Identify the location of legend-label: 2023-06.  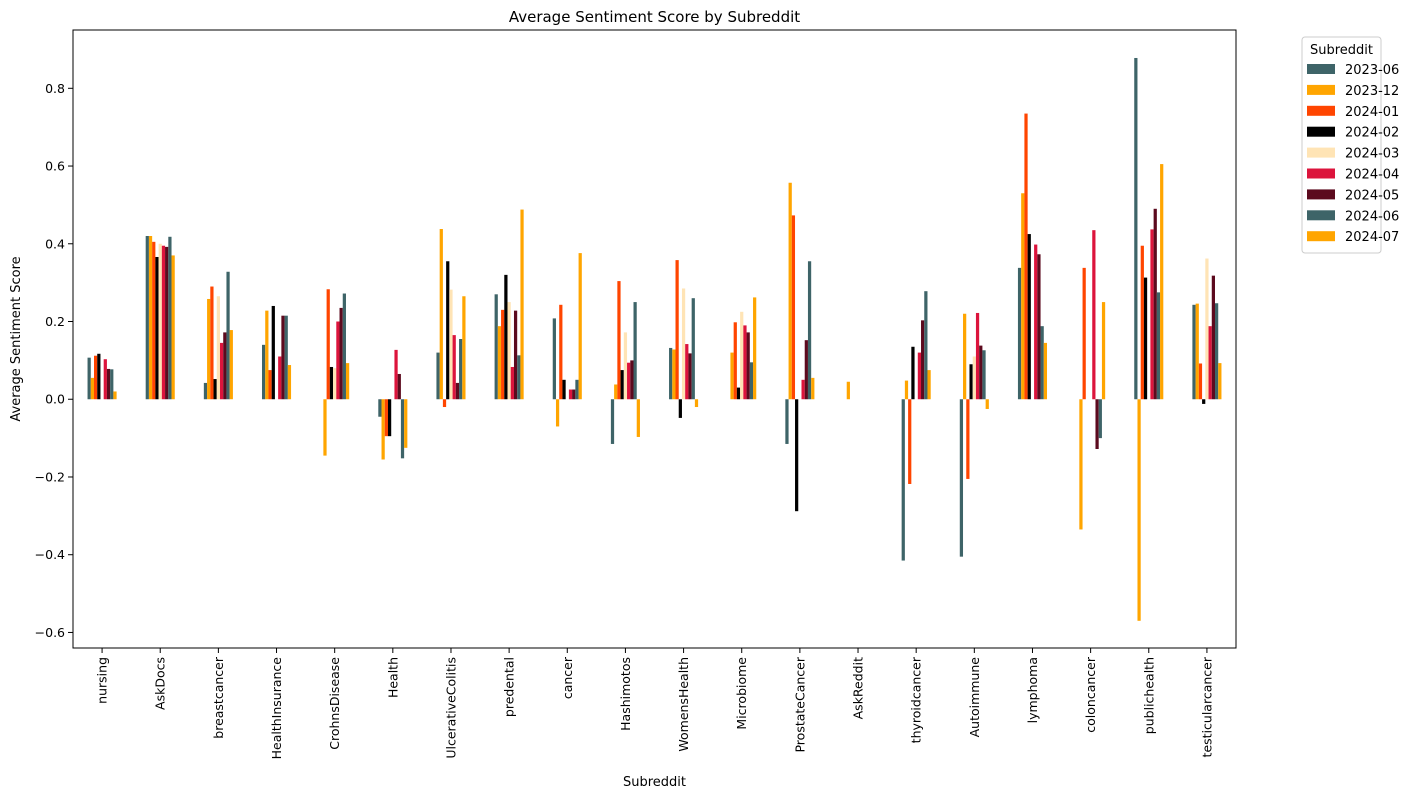
(1372, 70).